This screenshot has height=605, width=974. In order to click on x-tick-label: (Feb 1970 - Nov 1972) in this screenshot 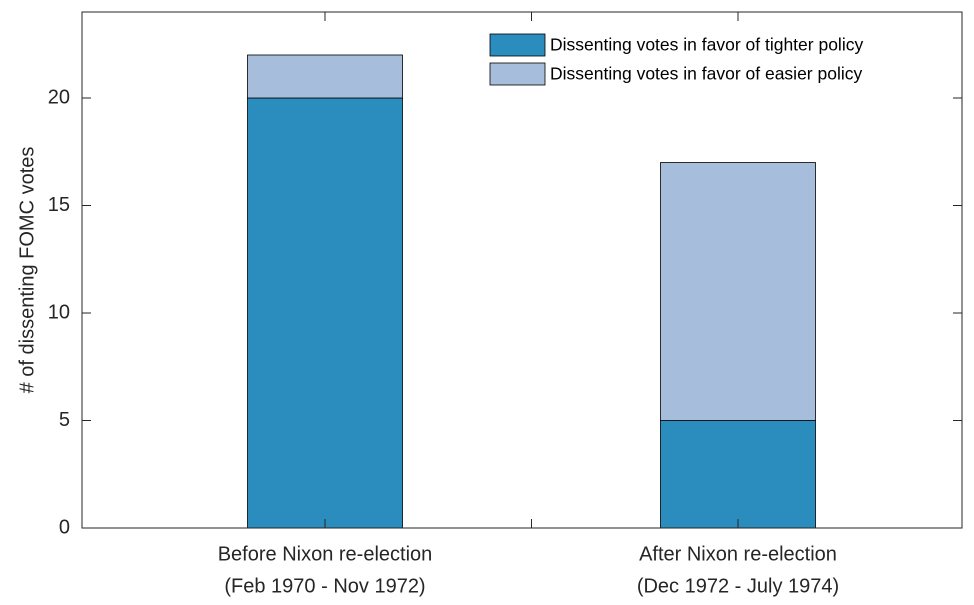, I will do `click(324, 586)`.